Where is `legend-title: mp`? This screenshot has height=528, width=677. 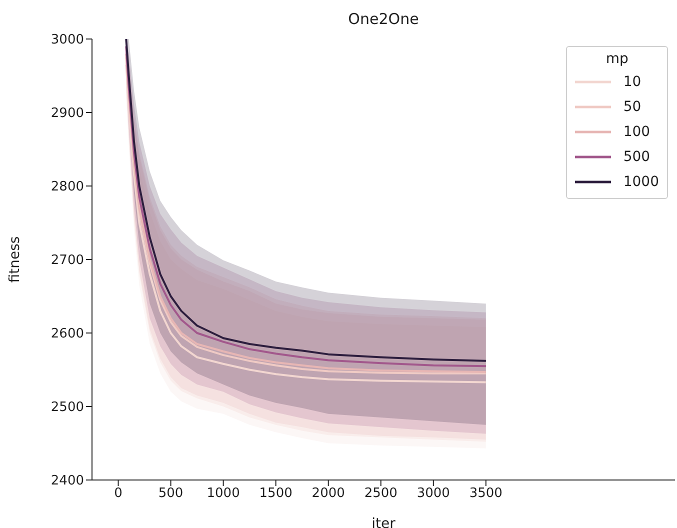
legend-title: mp is located at coordinates (617, 59).